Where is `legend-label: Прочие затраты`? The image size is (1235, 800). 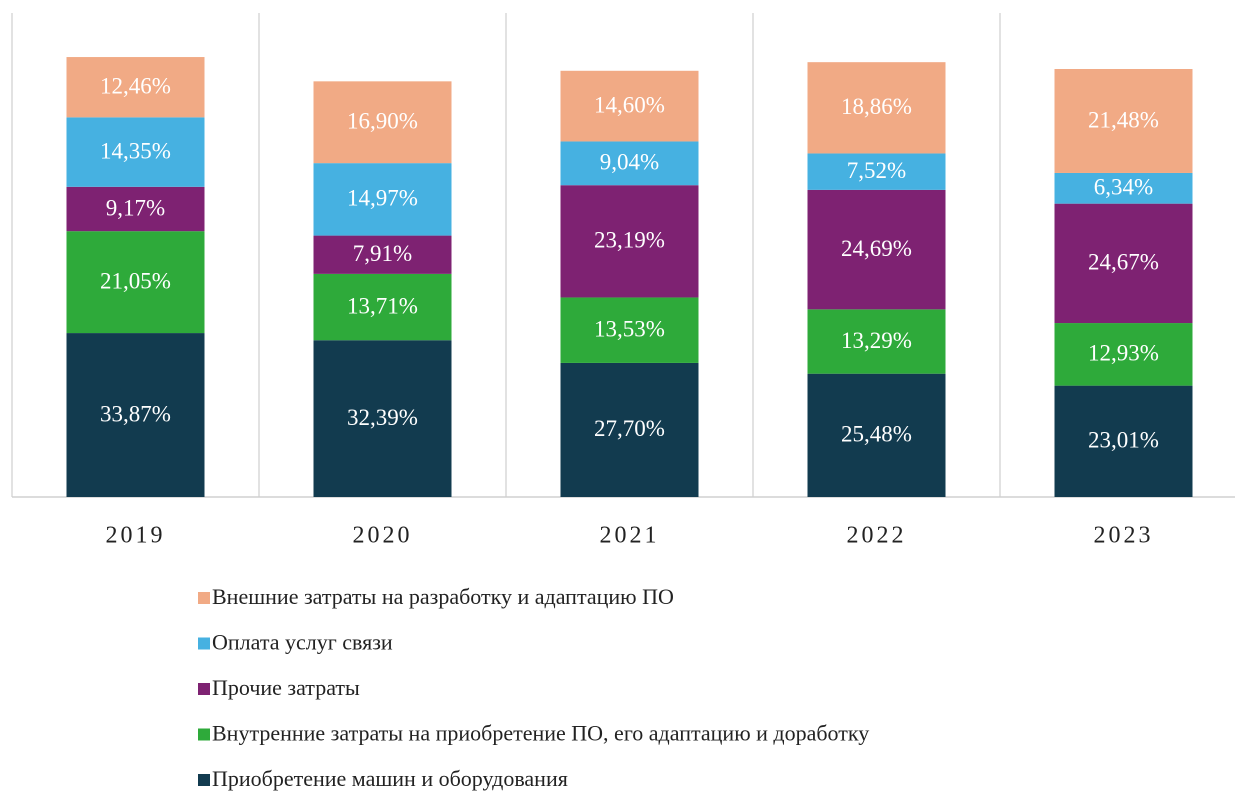
legend-label: Прочие затраты is located at coordinates (286, 687).